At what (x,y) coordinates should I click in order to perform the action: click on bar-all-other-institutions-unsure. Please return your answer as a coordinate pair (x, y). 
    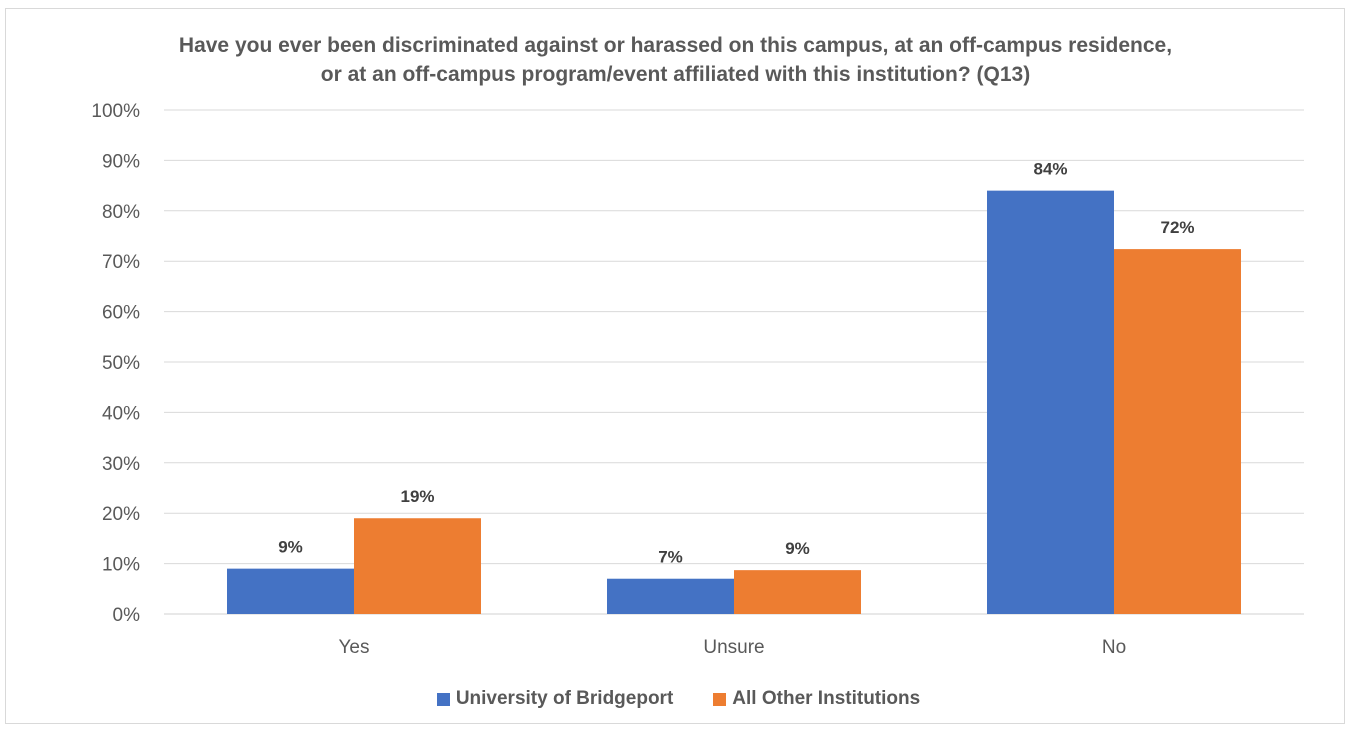
    Looking at the image, I should click on (797, 592).